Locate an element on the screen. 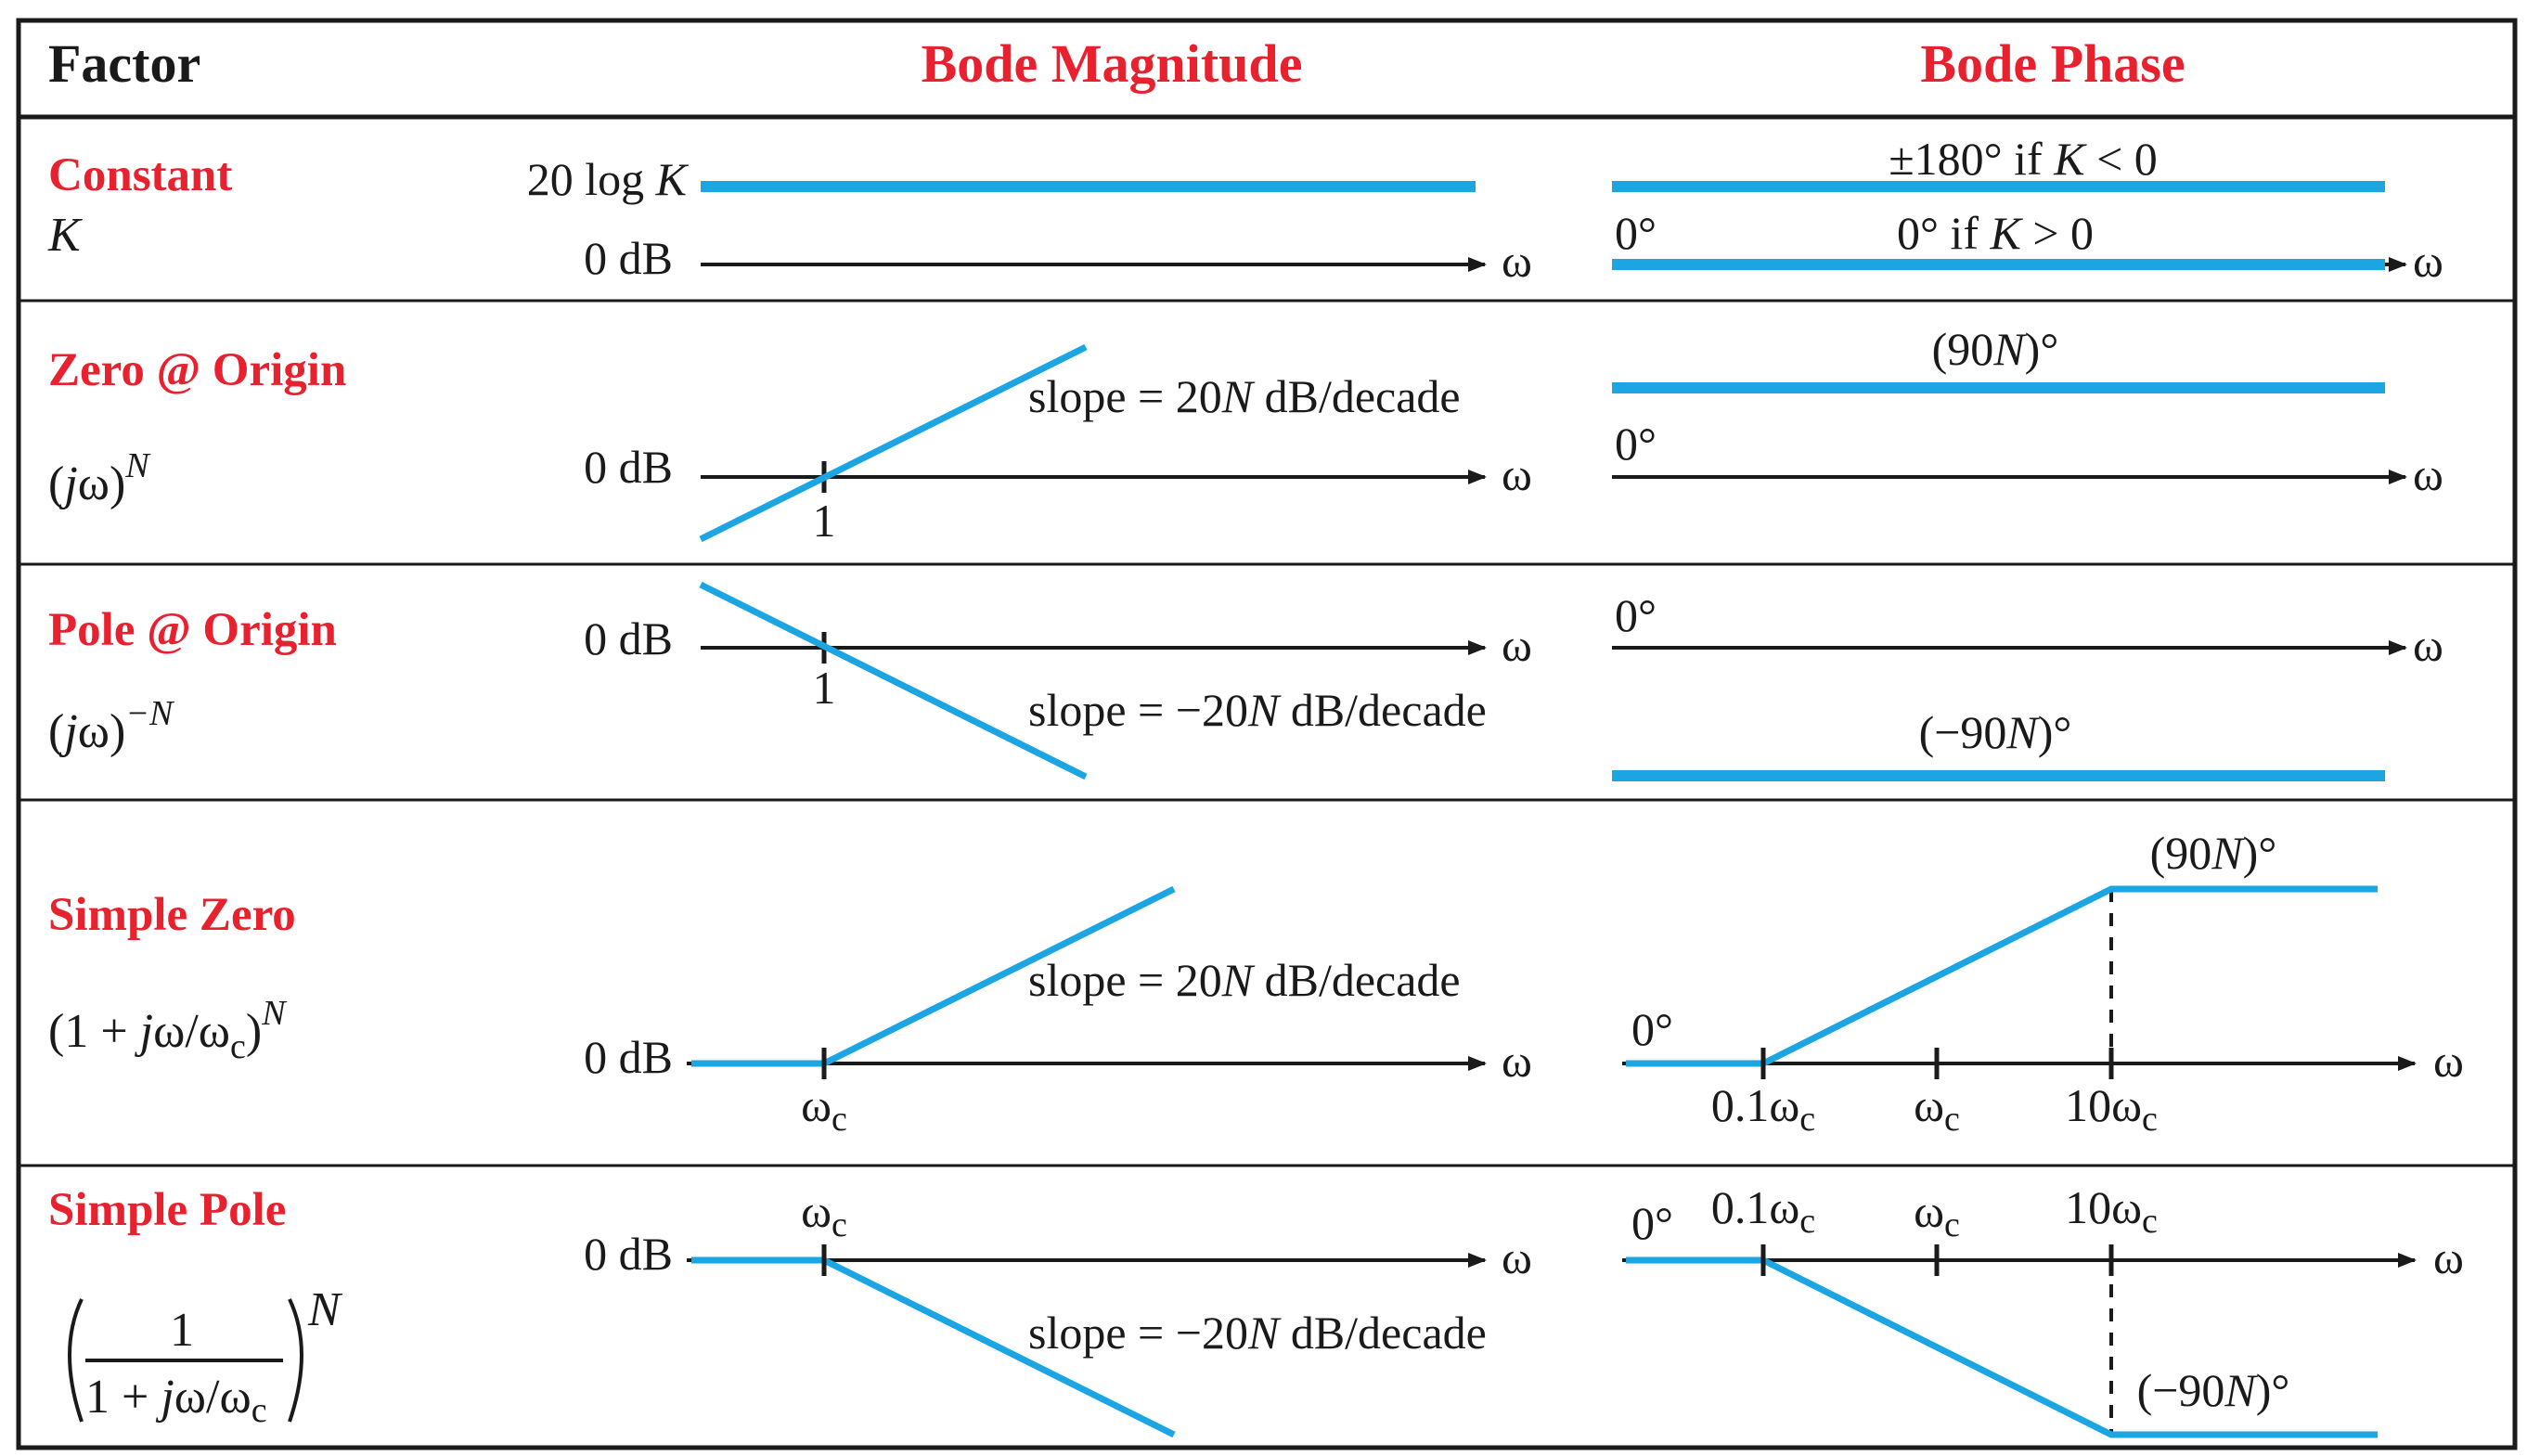  magnitude-level-label: 20 log K is located at coordinates (608, 179).